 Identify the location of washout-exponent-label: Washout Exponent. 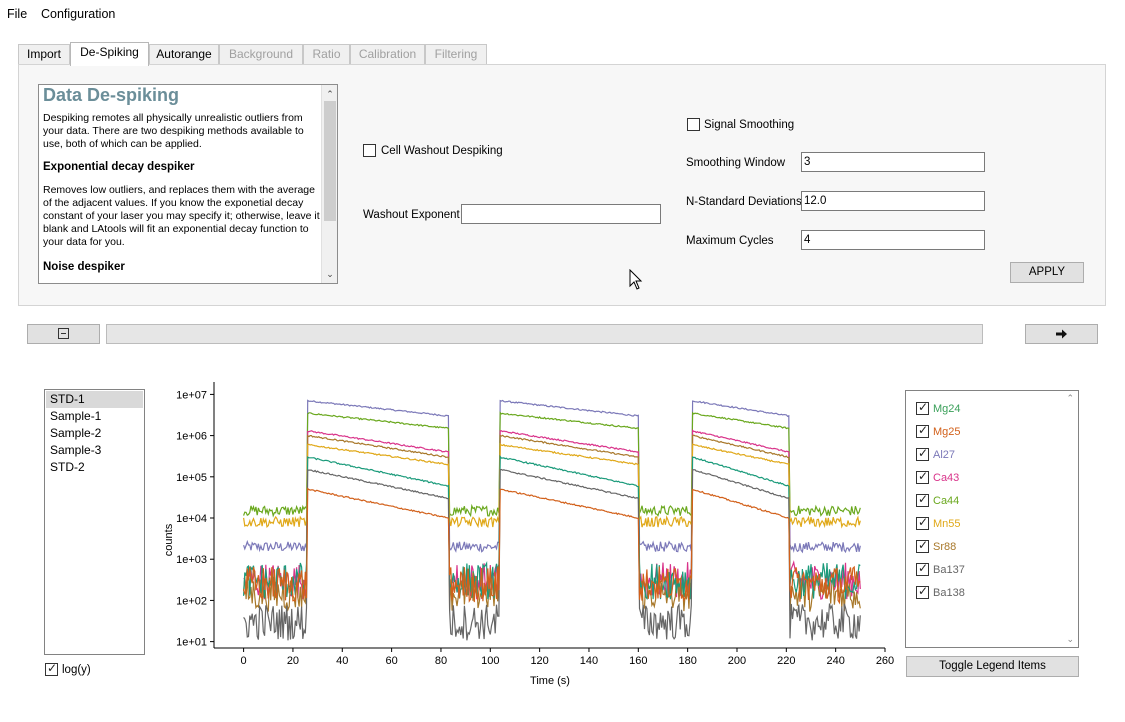
(411, 215).